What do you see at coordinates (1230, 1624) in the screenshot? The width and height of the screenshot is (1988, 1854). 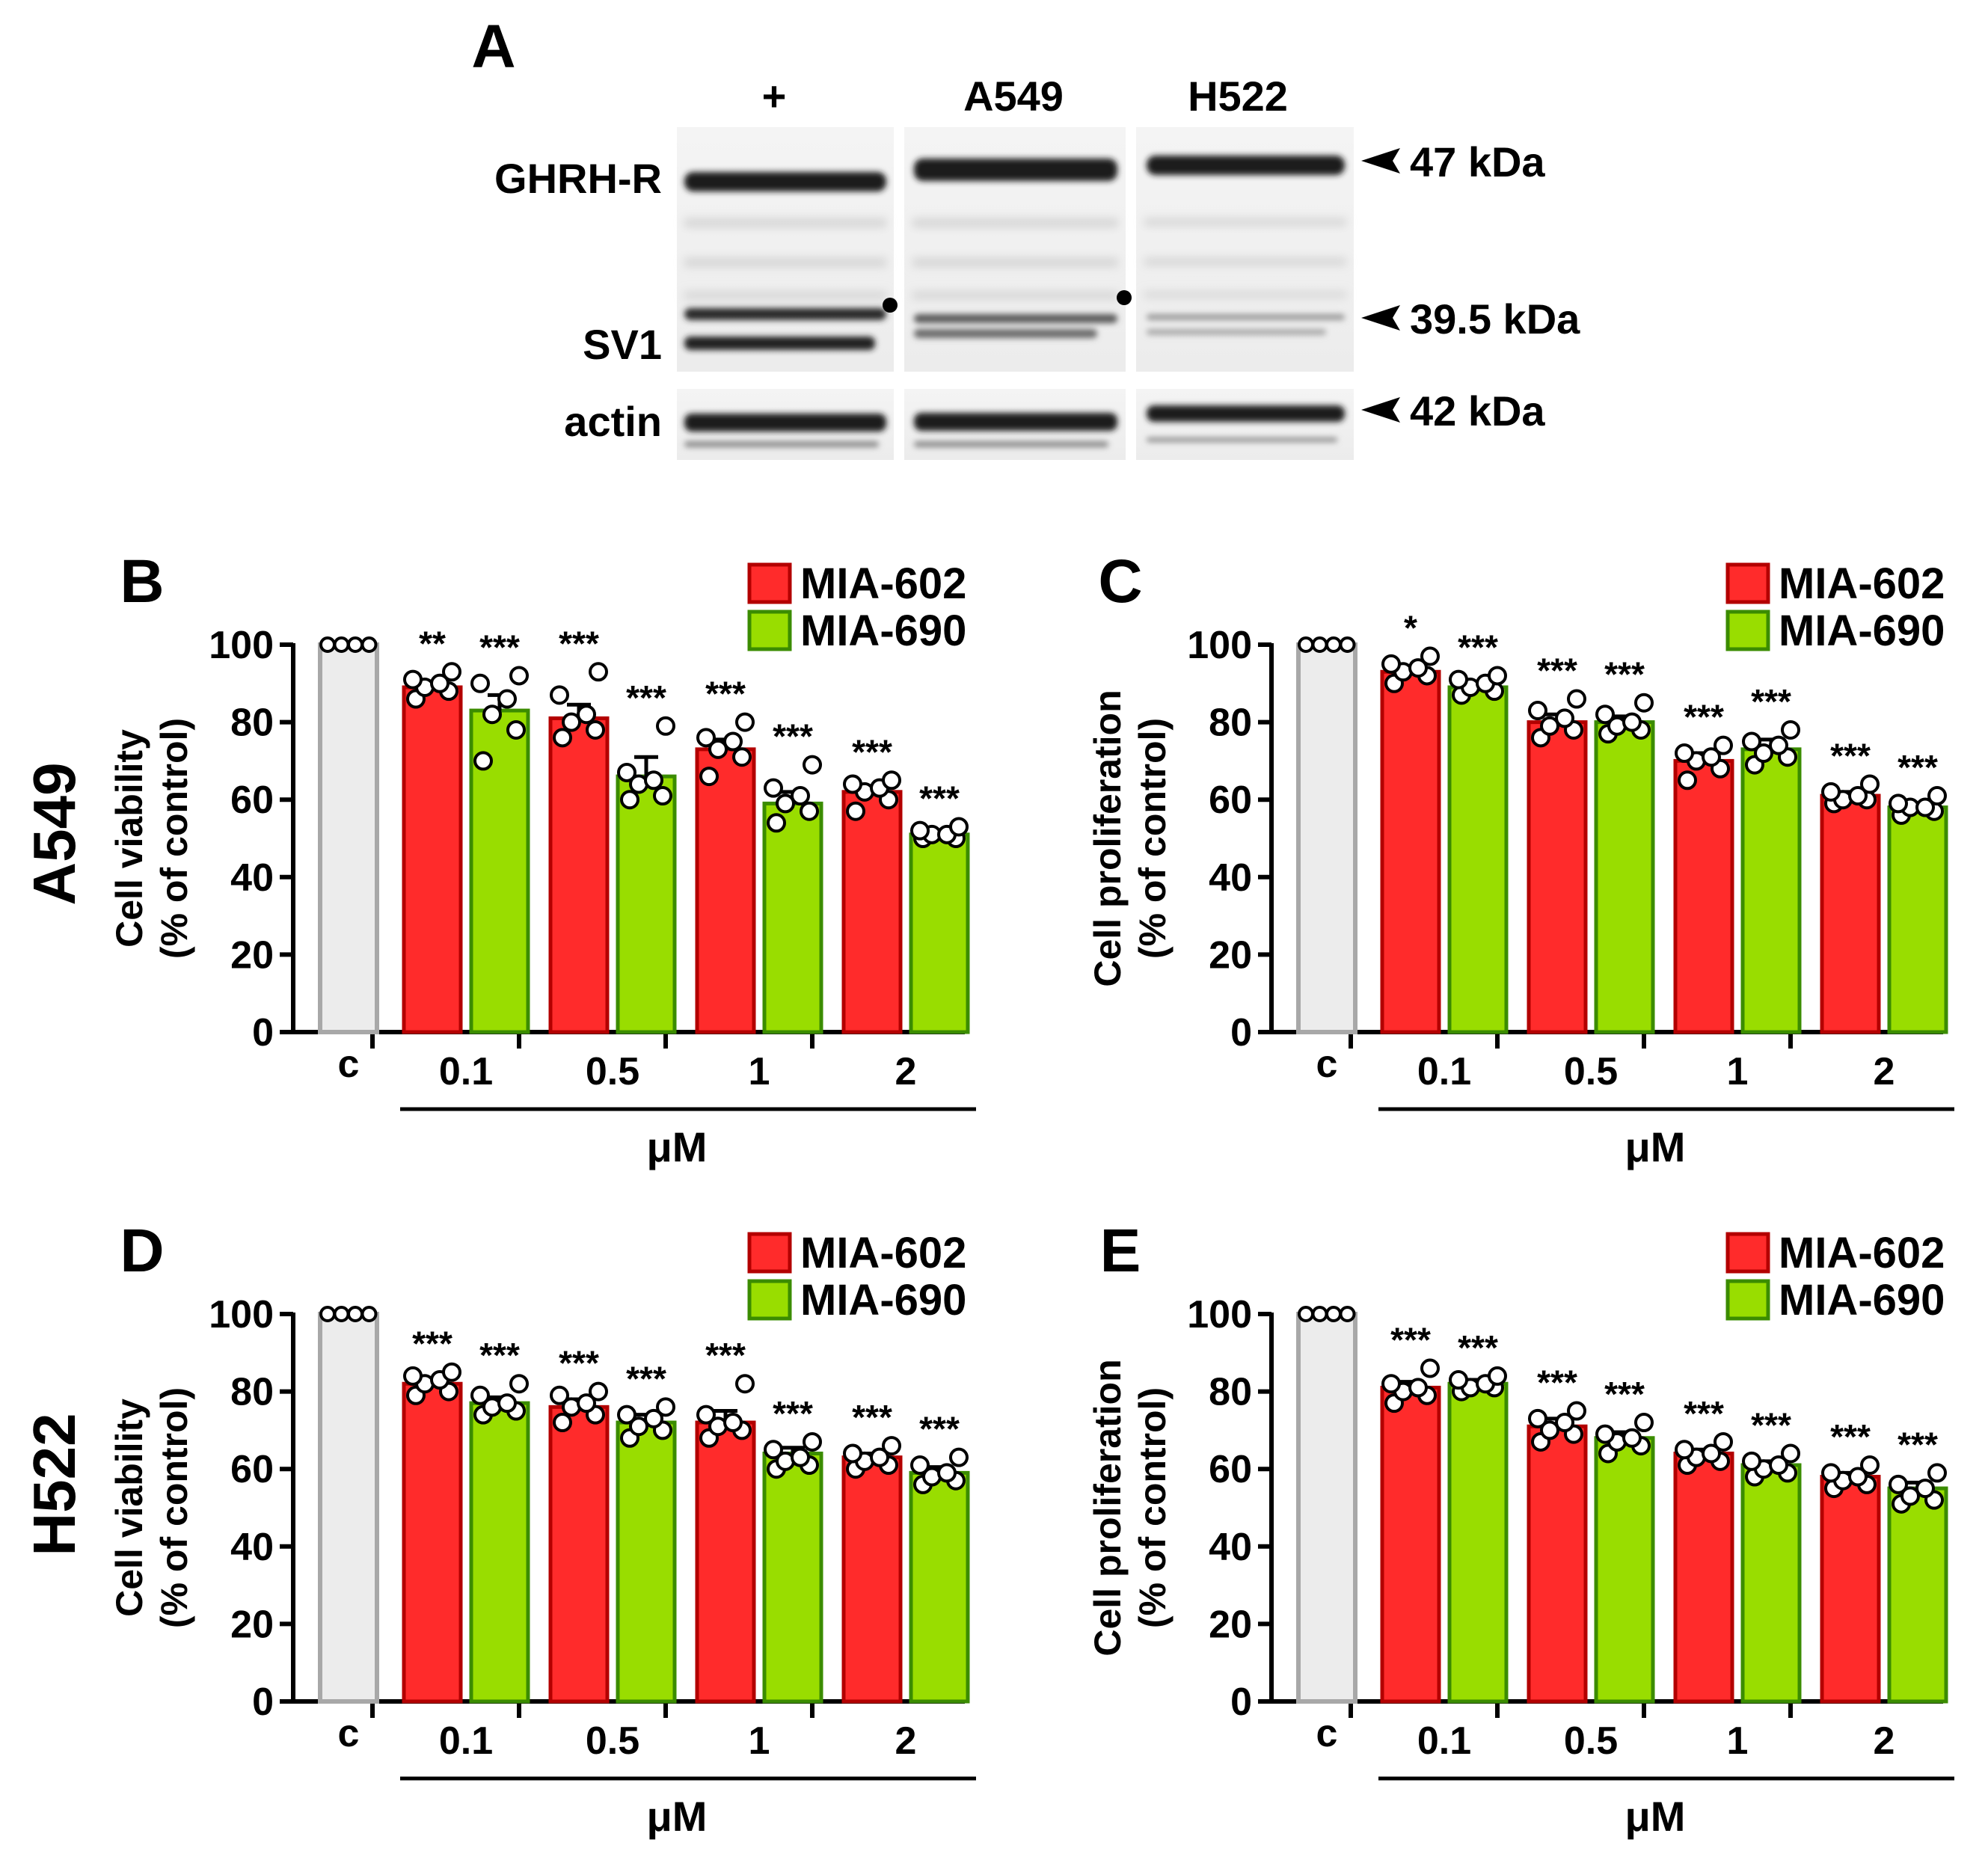 I see `y-tick-label: 20` at bounding box center [1230, 1624].